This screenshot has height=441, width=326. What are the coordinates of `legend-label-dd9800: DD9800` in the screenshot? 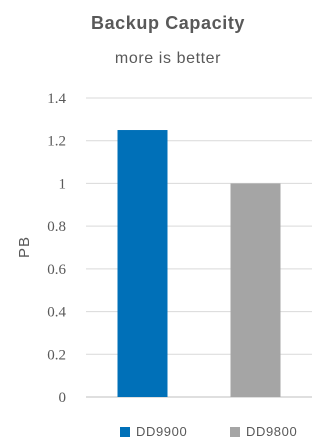 It's located at (271, 431).